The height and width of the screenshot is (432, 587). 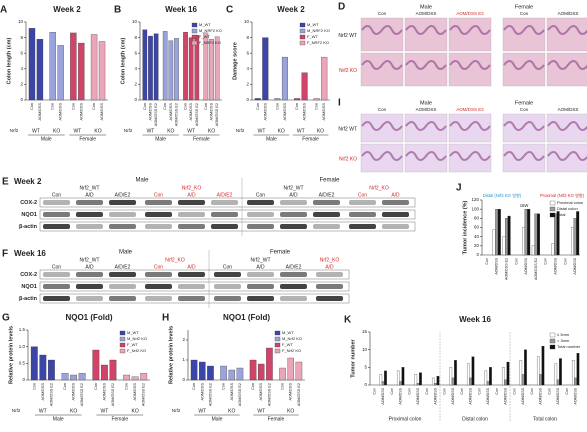 What do you see at coordinates (5, 182) in the screenshot?
I see `panel-letter: E` at bounding box center [5, 182].